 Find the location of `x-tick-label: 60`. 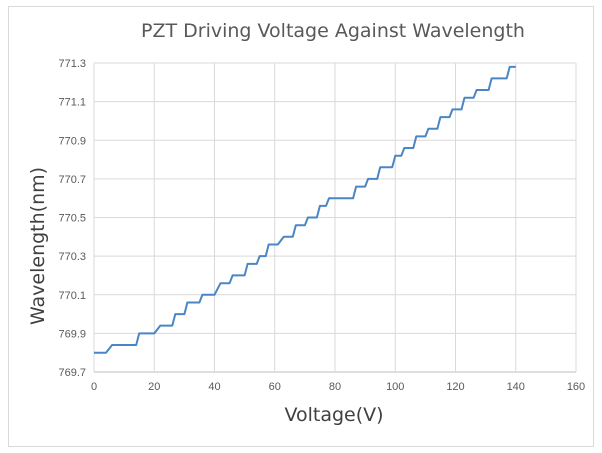

x-tick-label: 60 is located at coordinates (275, 387).